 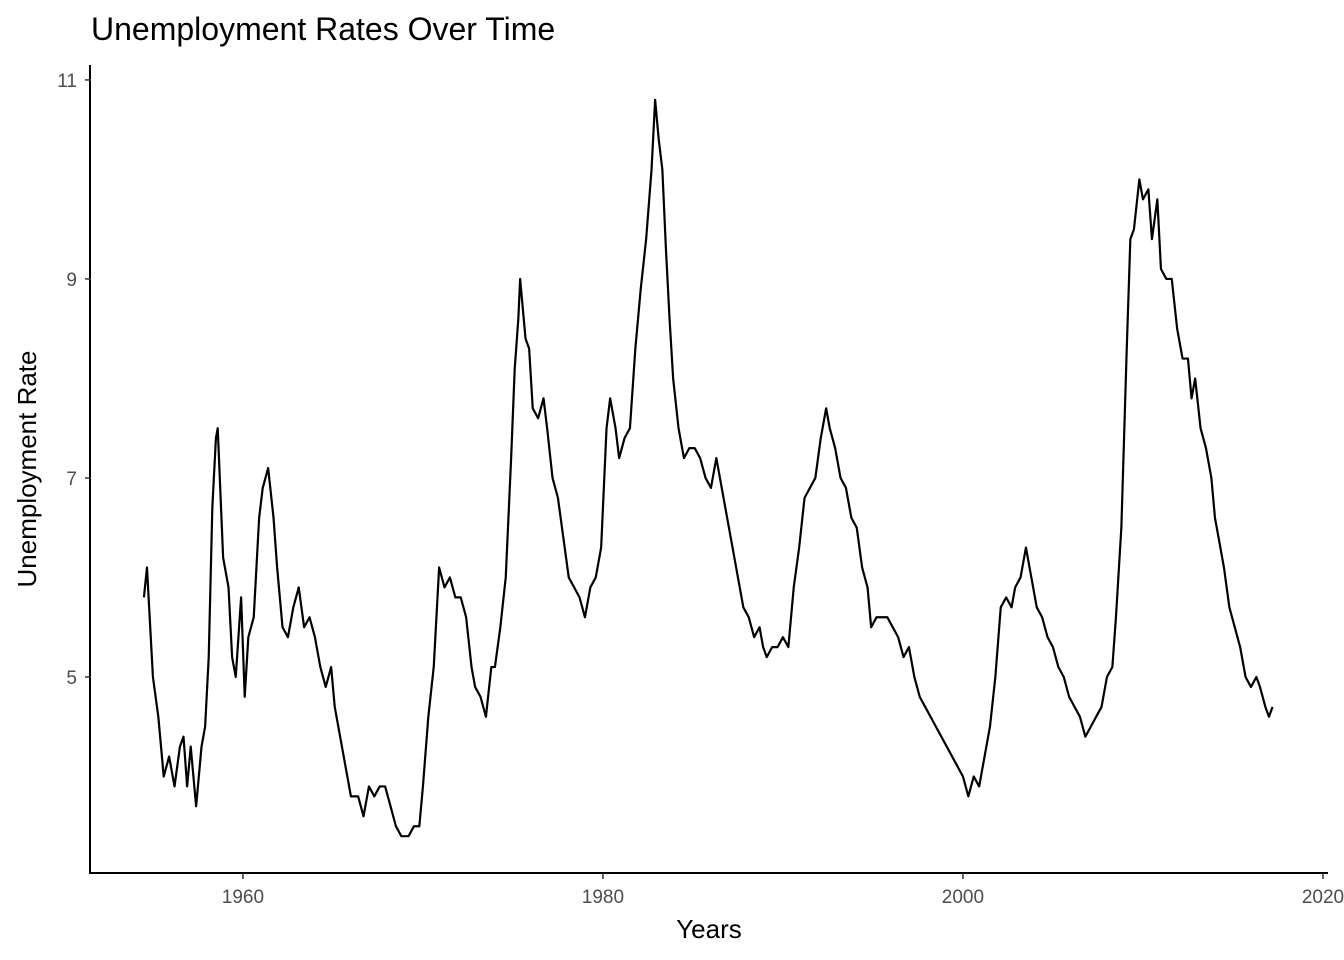 I want to click on y-tick-label: 11, so click(x=67, y=81).